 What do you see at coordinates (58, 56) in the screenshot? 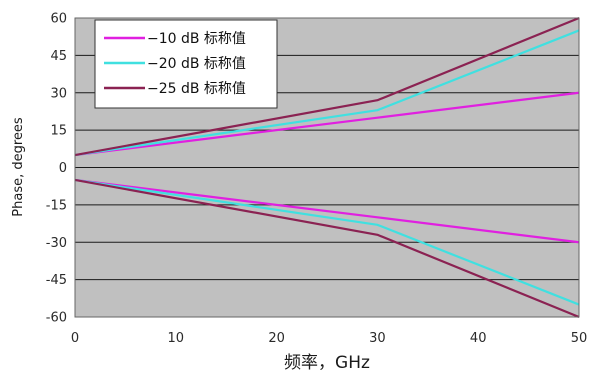
I see `y-tick-label: 45` at bounding box center [58, 56].